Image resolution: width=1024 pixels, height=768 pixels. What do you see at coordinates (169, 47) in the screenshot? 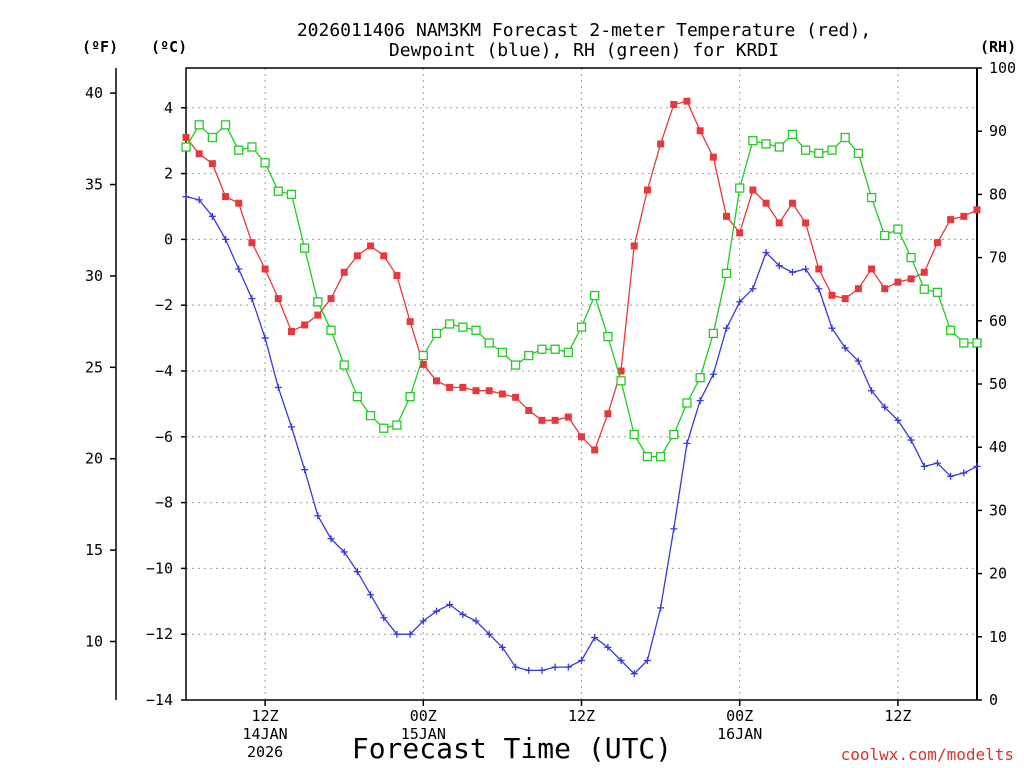
I see `unit-celsius-label: (ºC)` at bounding box center [169, 47].